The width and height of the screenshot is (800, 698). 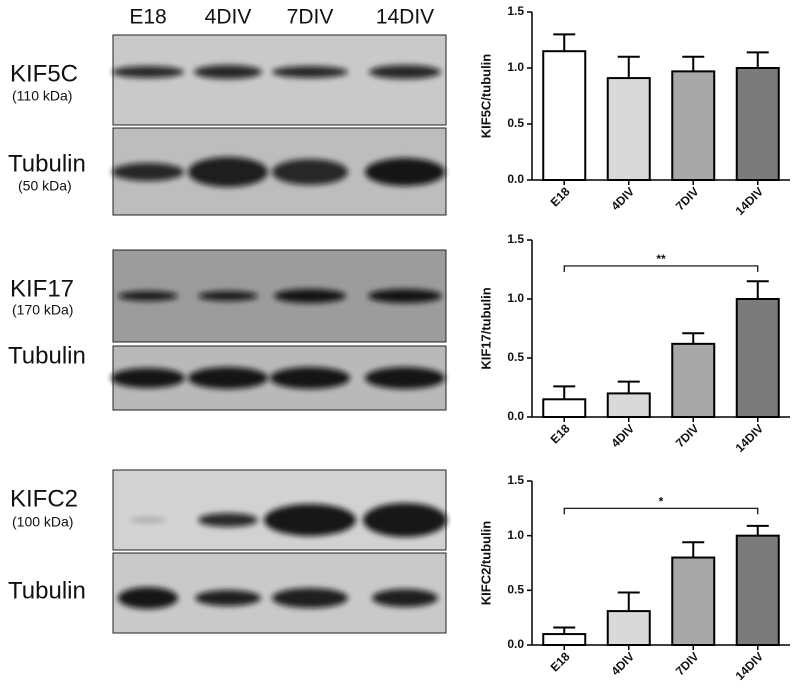 I want to click on kda-label: (110 kDa), so click(x=42, y=96).